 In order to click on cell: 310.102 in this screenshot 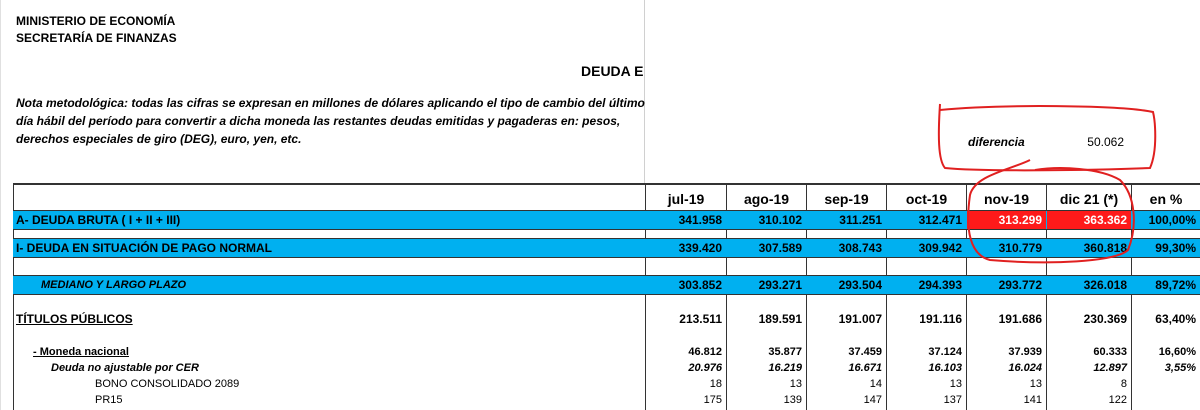, I will do `click(780, 220)`.